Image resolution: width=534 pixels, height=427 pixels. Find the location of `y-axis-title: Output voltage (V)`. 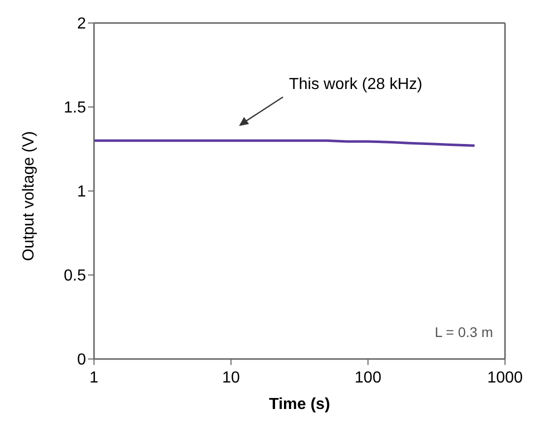

y-axis-title: Output voltage (V) is located at coordinates (29, 196).